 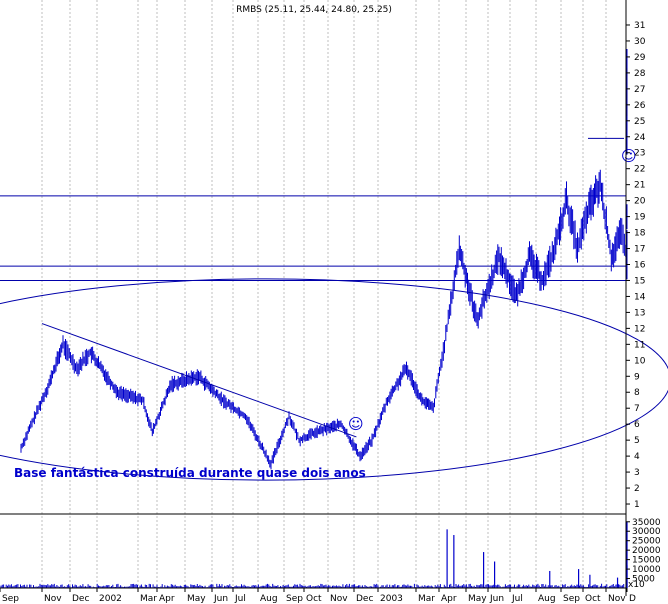 What do you see at coordinates (640, 58) in the screenshot?
I see `price-tick-label: 29` at bounding box center [640, 58].